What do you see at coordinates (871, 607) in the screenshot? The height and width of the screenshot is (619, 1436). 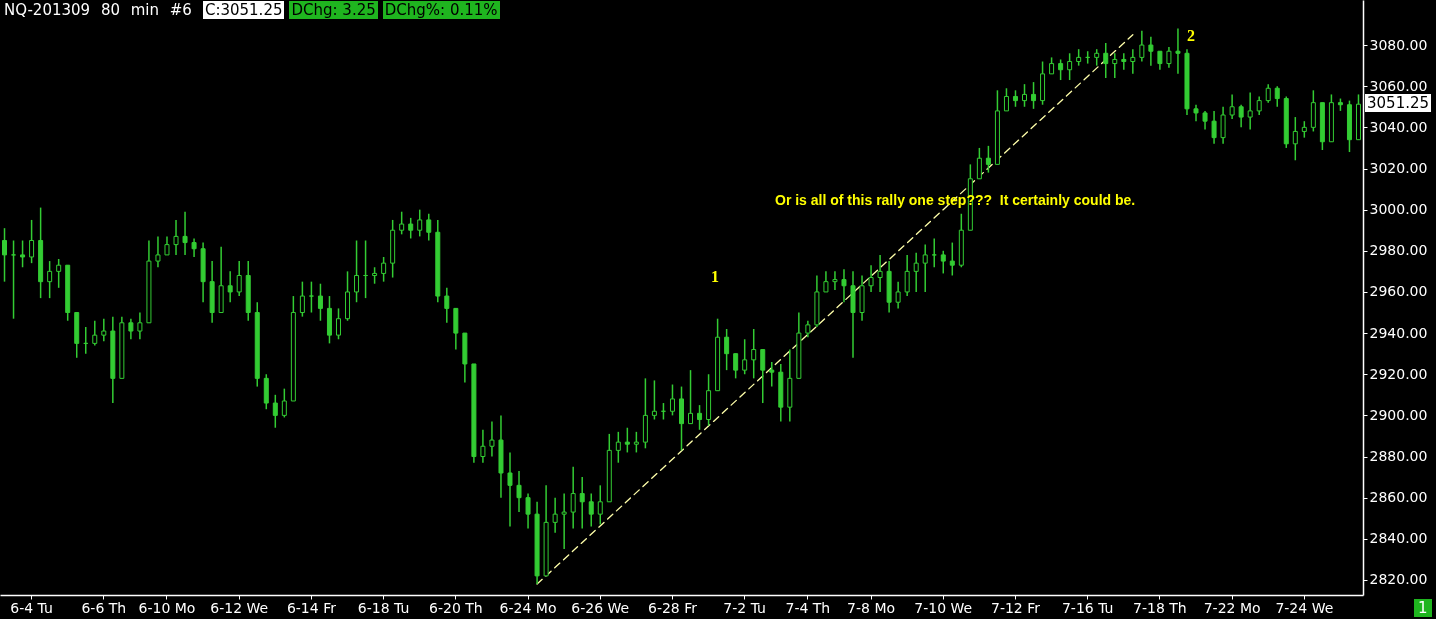 I see `x-tick-label: 7-8 Mo` at bounding box center [871, 607].